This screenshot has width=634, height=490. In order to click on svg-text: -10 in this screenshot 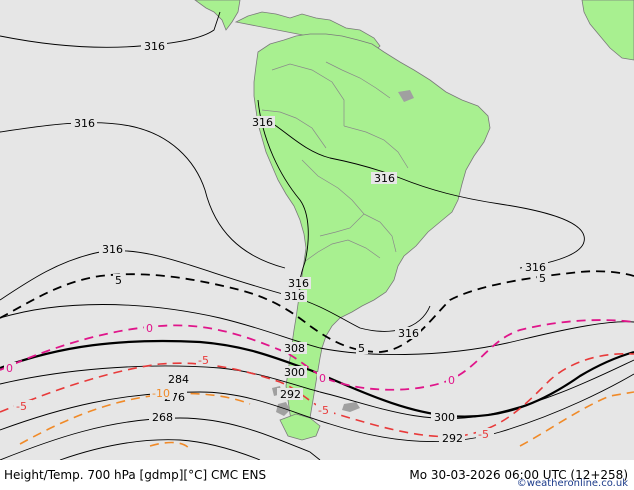, I will do `click(161, 393)`.